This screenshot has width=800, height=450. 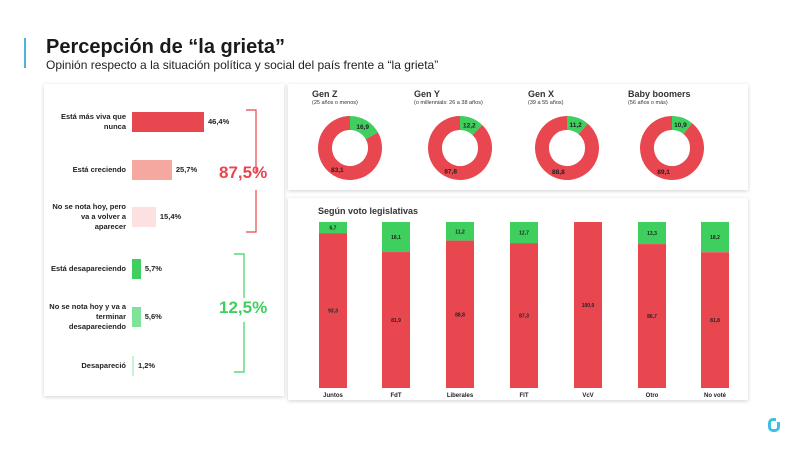 I want to click on bar-category-label: Desapareció, so click(x=87, y=366).